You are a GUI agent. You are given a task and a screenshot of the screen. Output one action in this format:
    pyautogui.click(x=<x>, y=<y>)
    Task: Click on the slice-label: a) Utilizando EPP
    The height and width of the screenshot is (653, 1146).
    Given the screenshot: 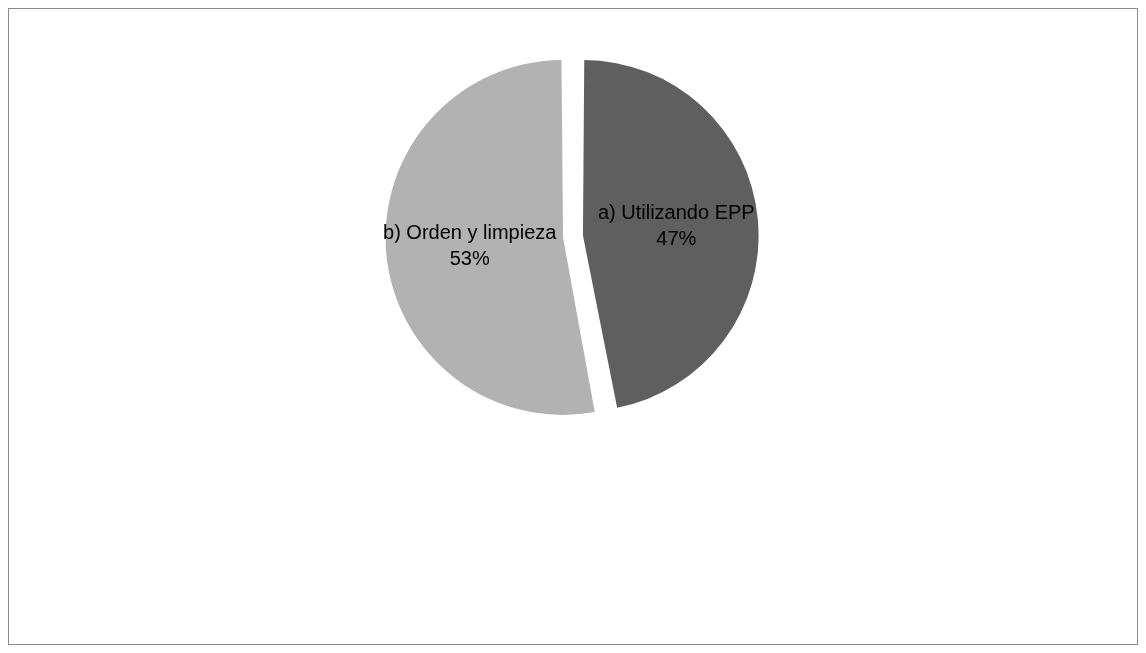 What is the action you would take?
    pyautogui.click(x=676, y=212)
    